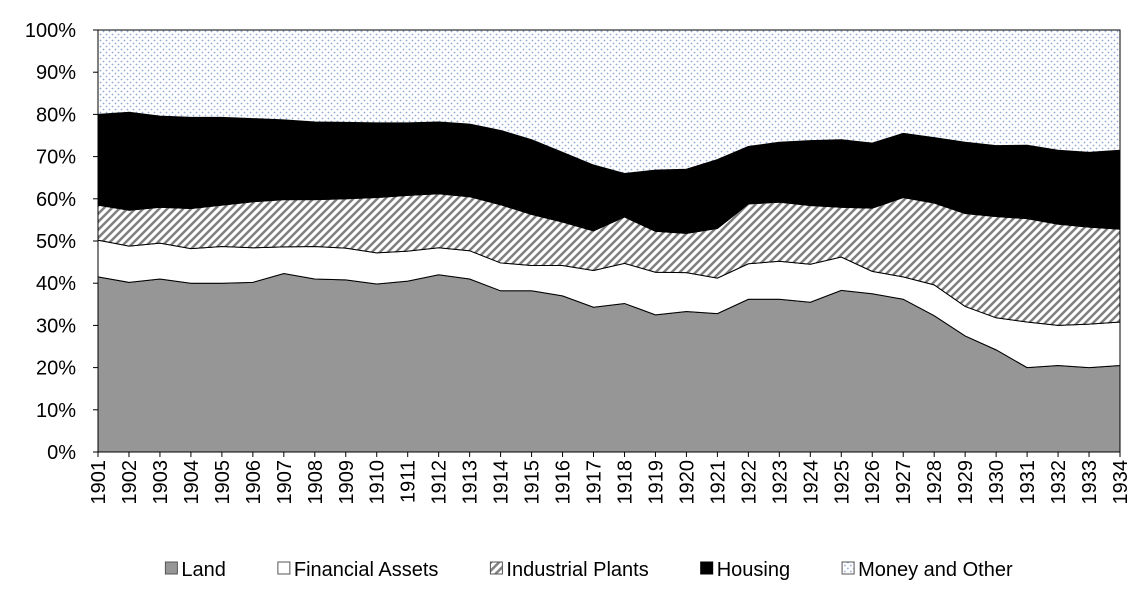 The width and height of the screenshot is (1133, 590). What do you see at coordinates (285, 482) in the screenshot?
I see `x-tick-label: 1907` at bounding box center [285, 482].